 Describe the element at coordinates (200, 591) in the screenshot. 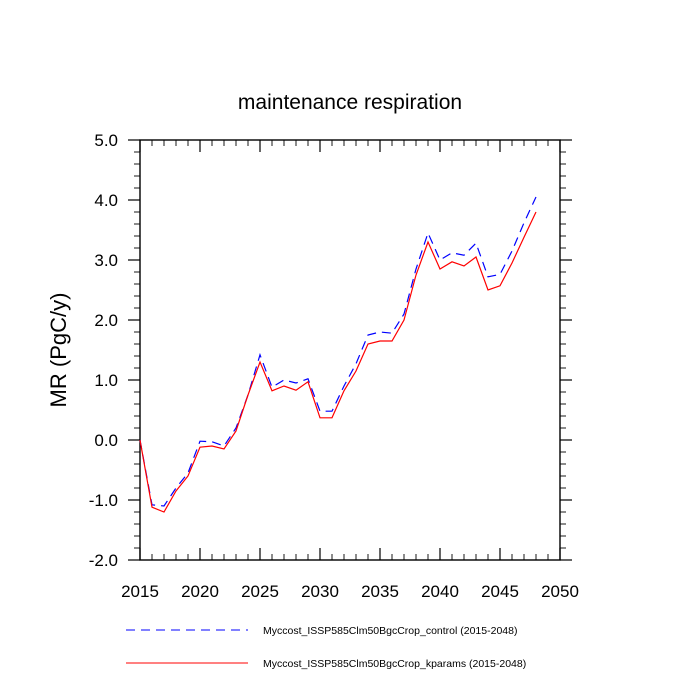

I see `x-tick-label: 2020` at that location.